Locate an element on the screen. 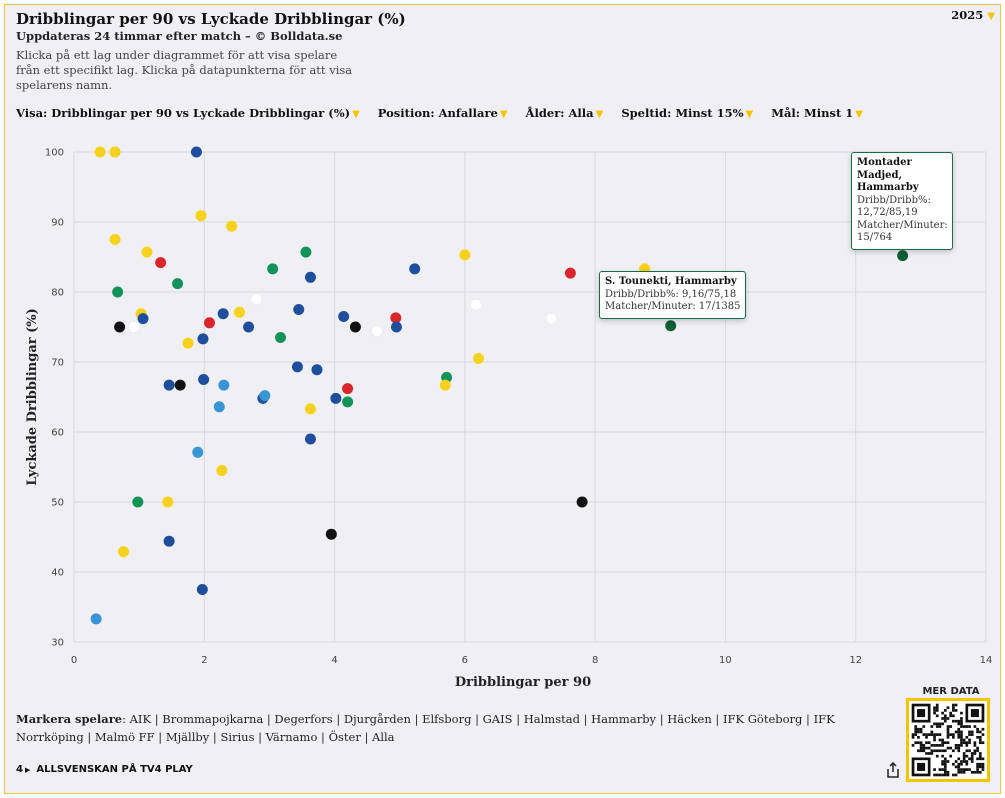 The height and width of the screenshot is (798, 1005). filter-goals: Mål: Minst 1 ▼ is located at coordinates (817, 113).